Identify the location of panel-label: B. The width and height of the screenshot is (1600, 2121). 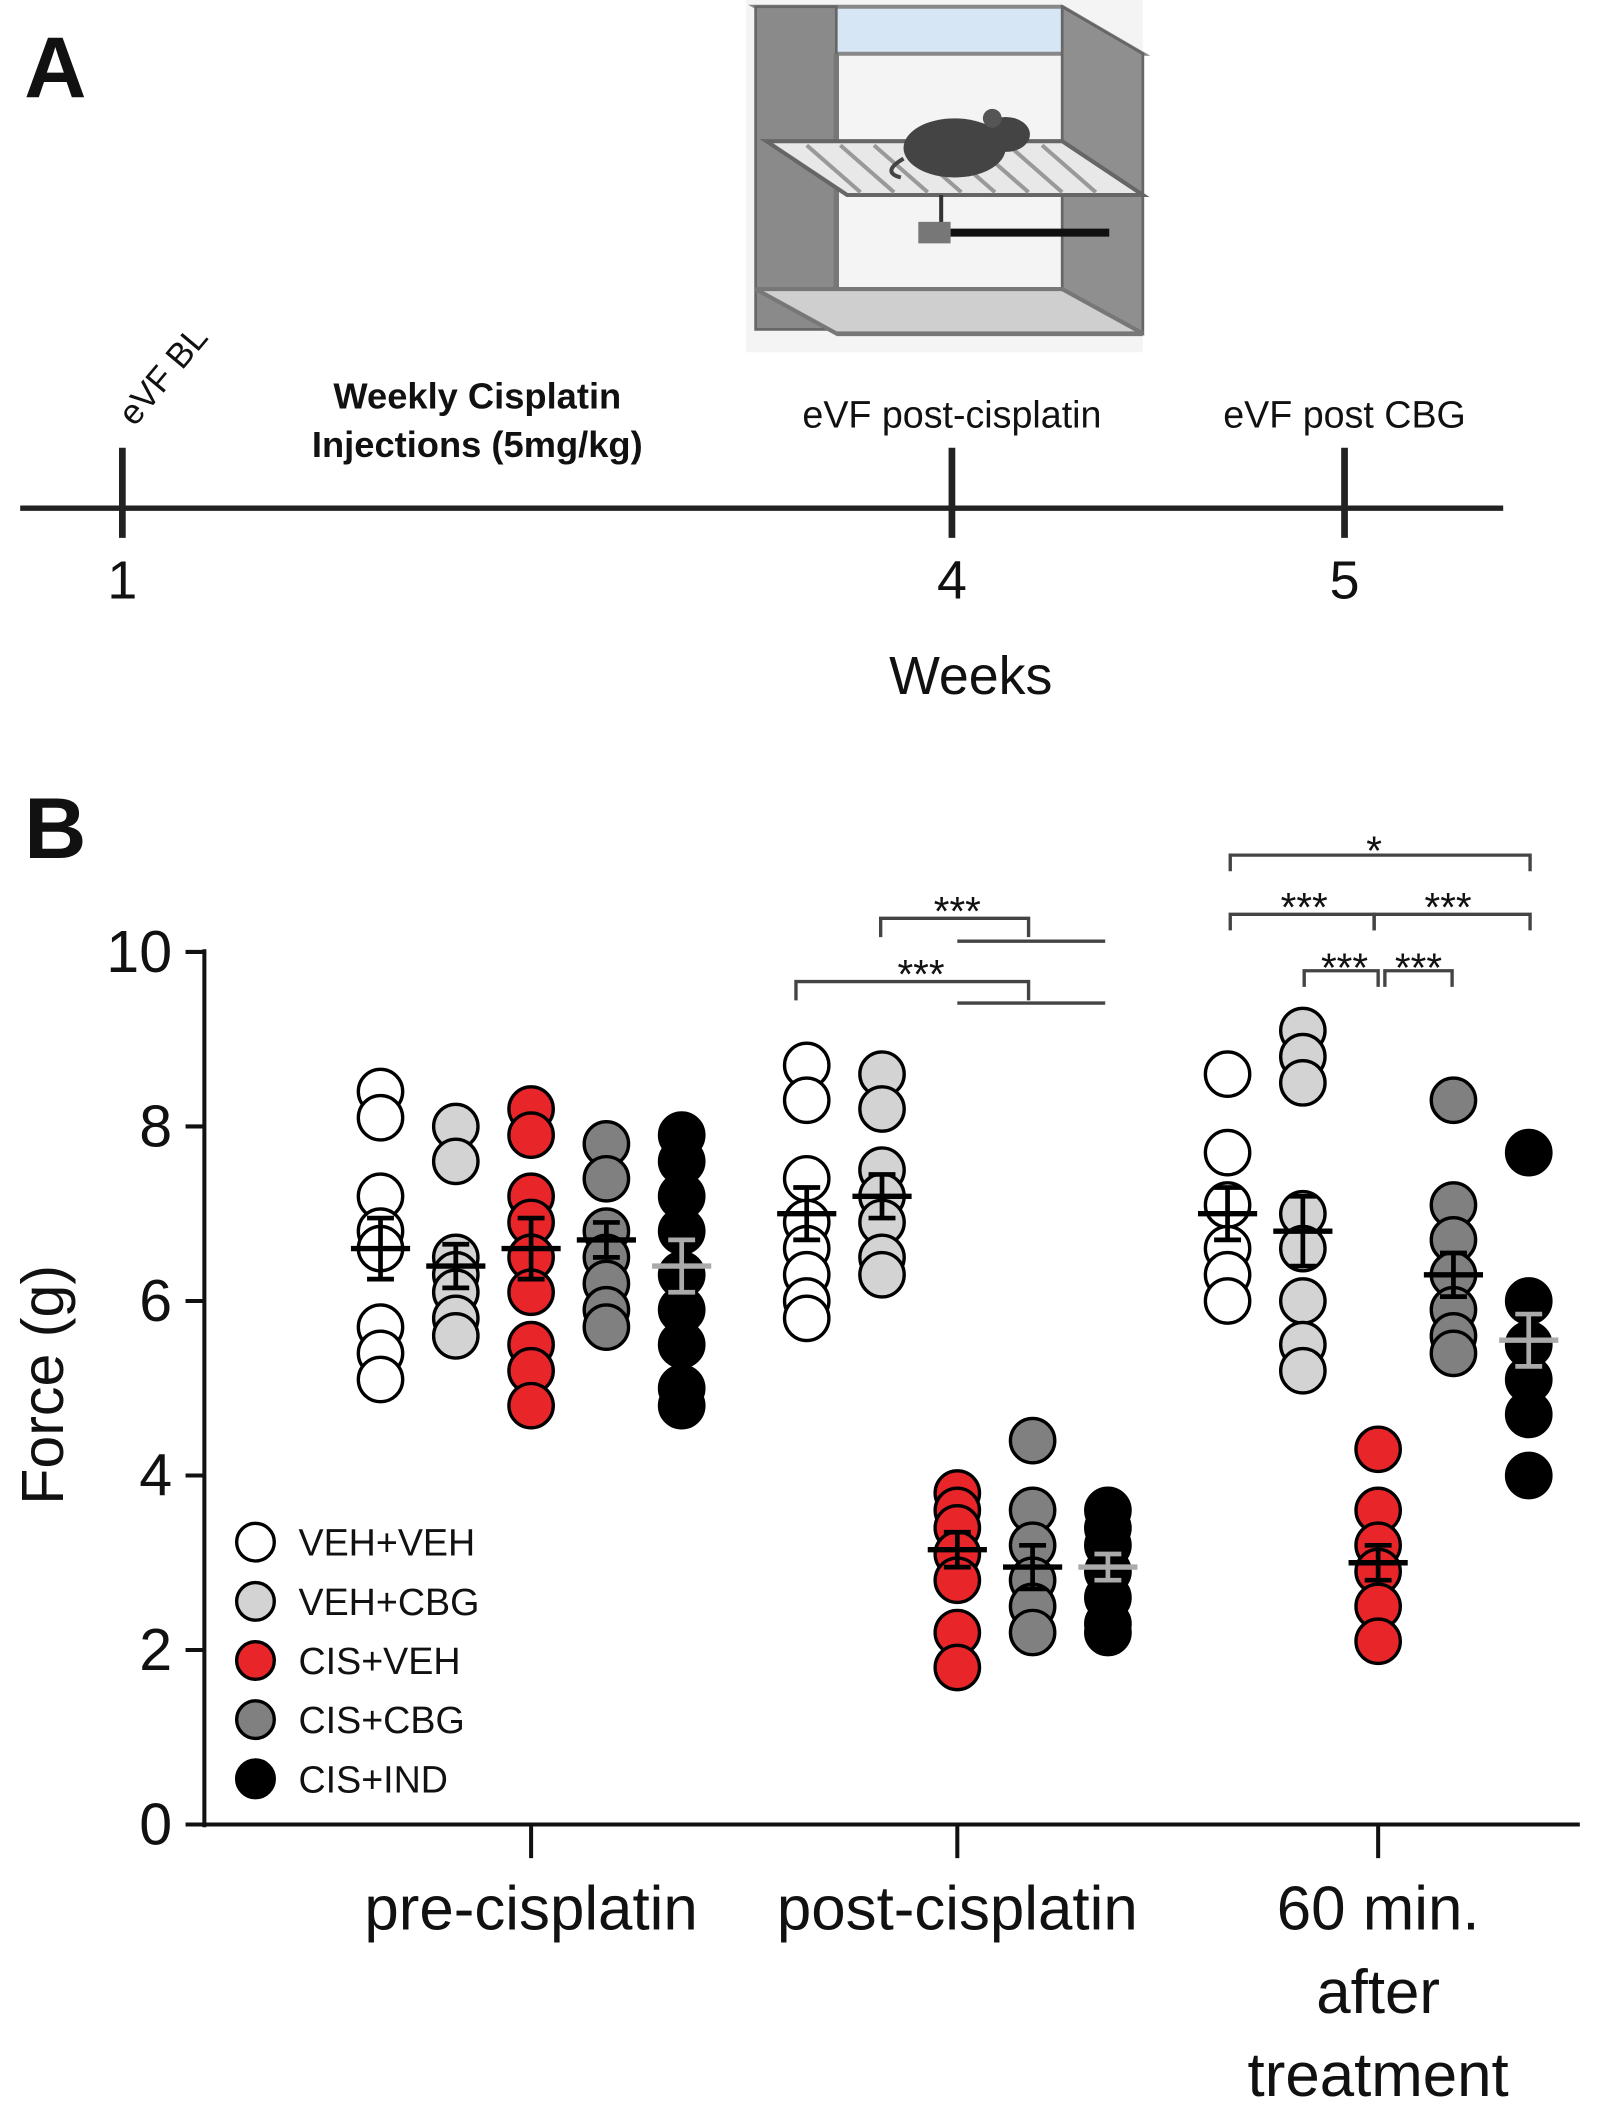
(55, 829).